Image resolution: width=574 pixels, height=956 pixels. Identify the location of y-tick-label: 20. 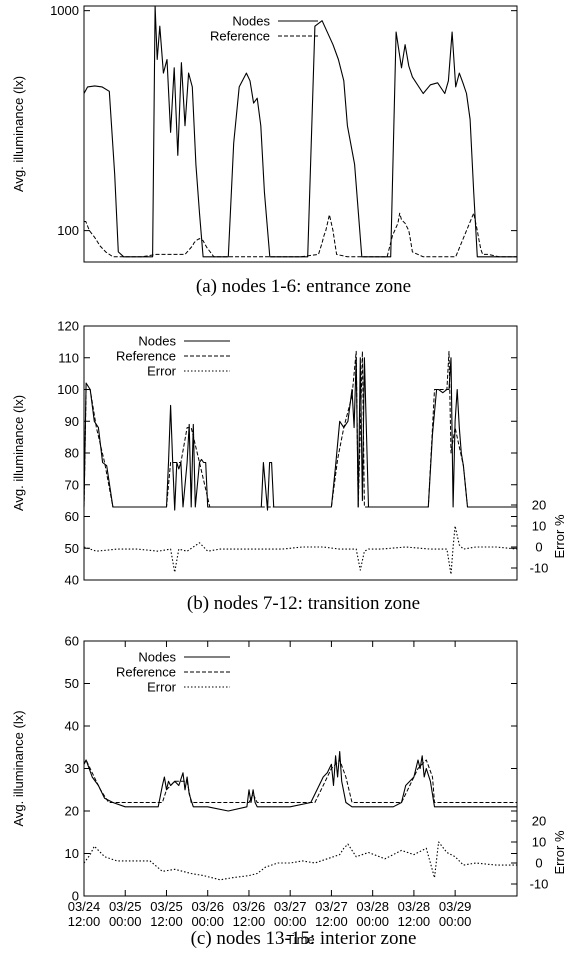
(72, 811).